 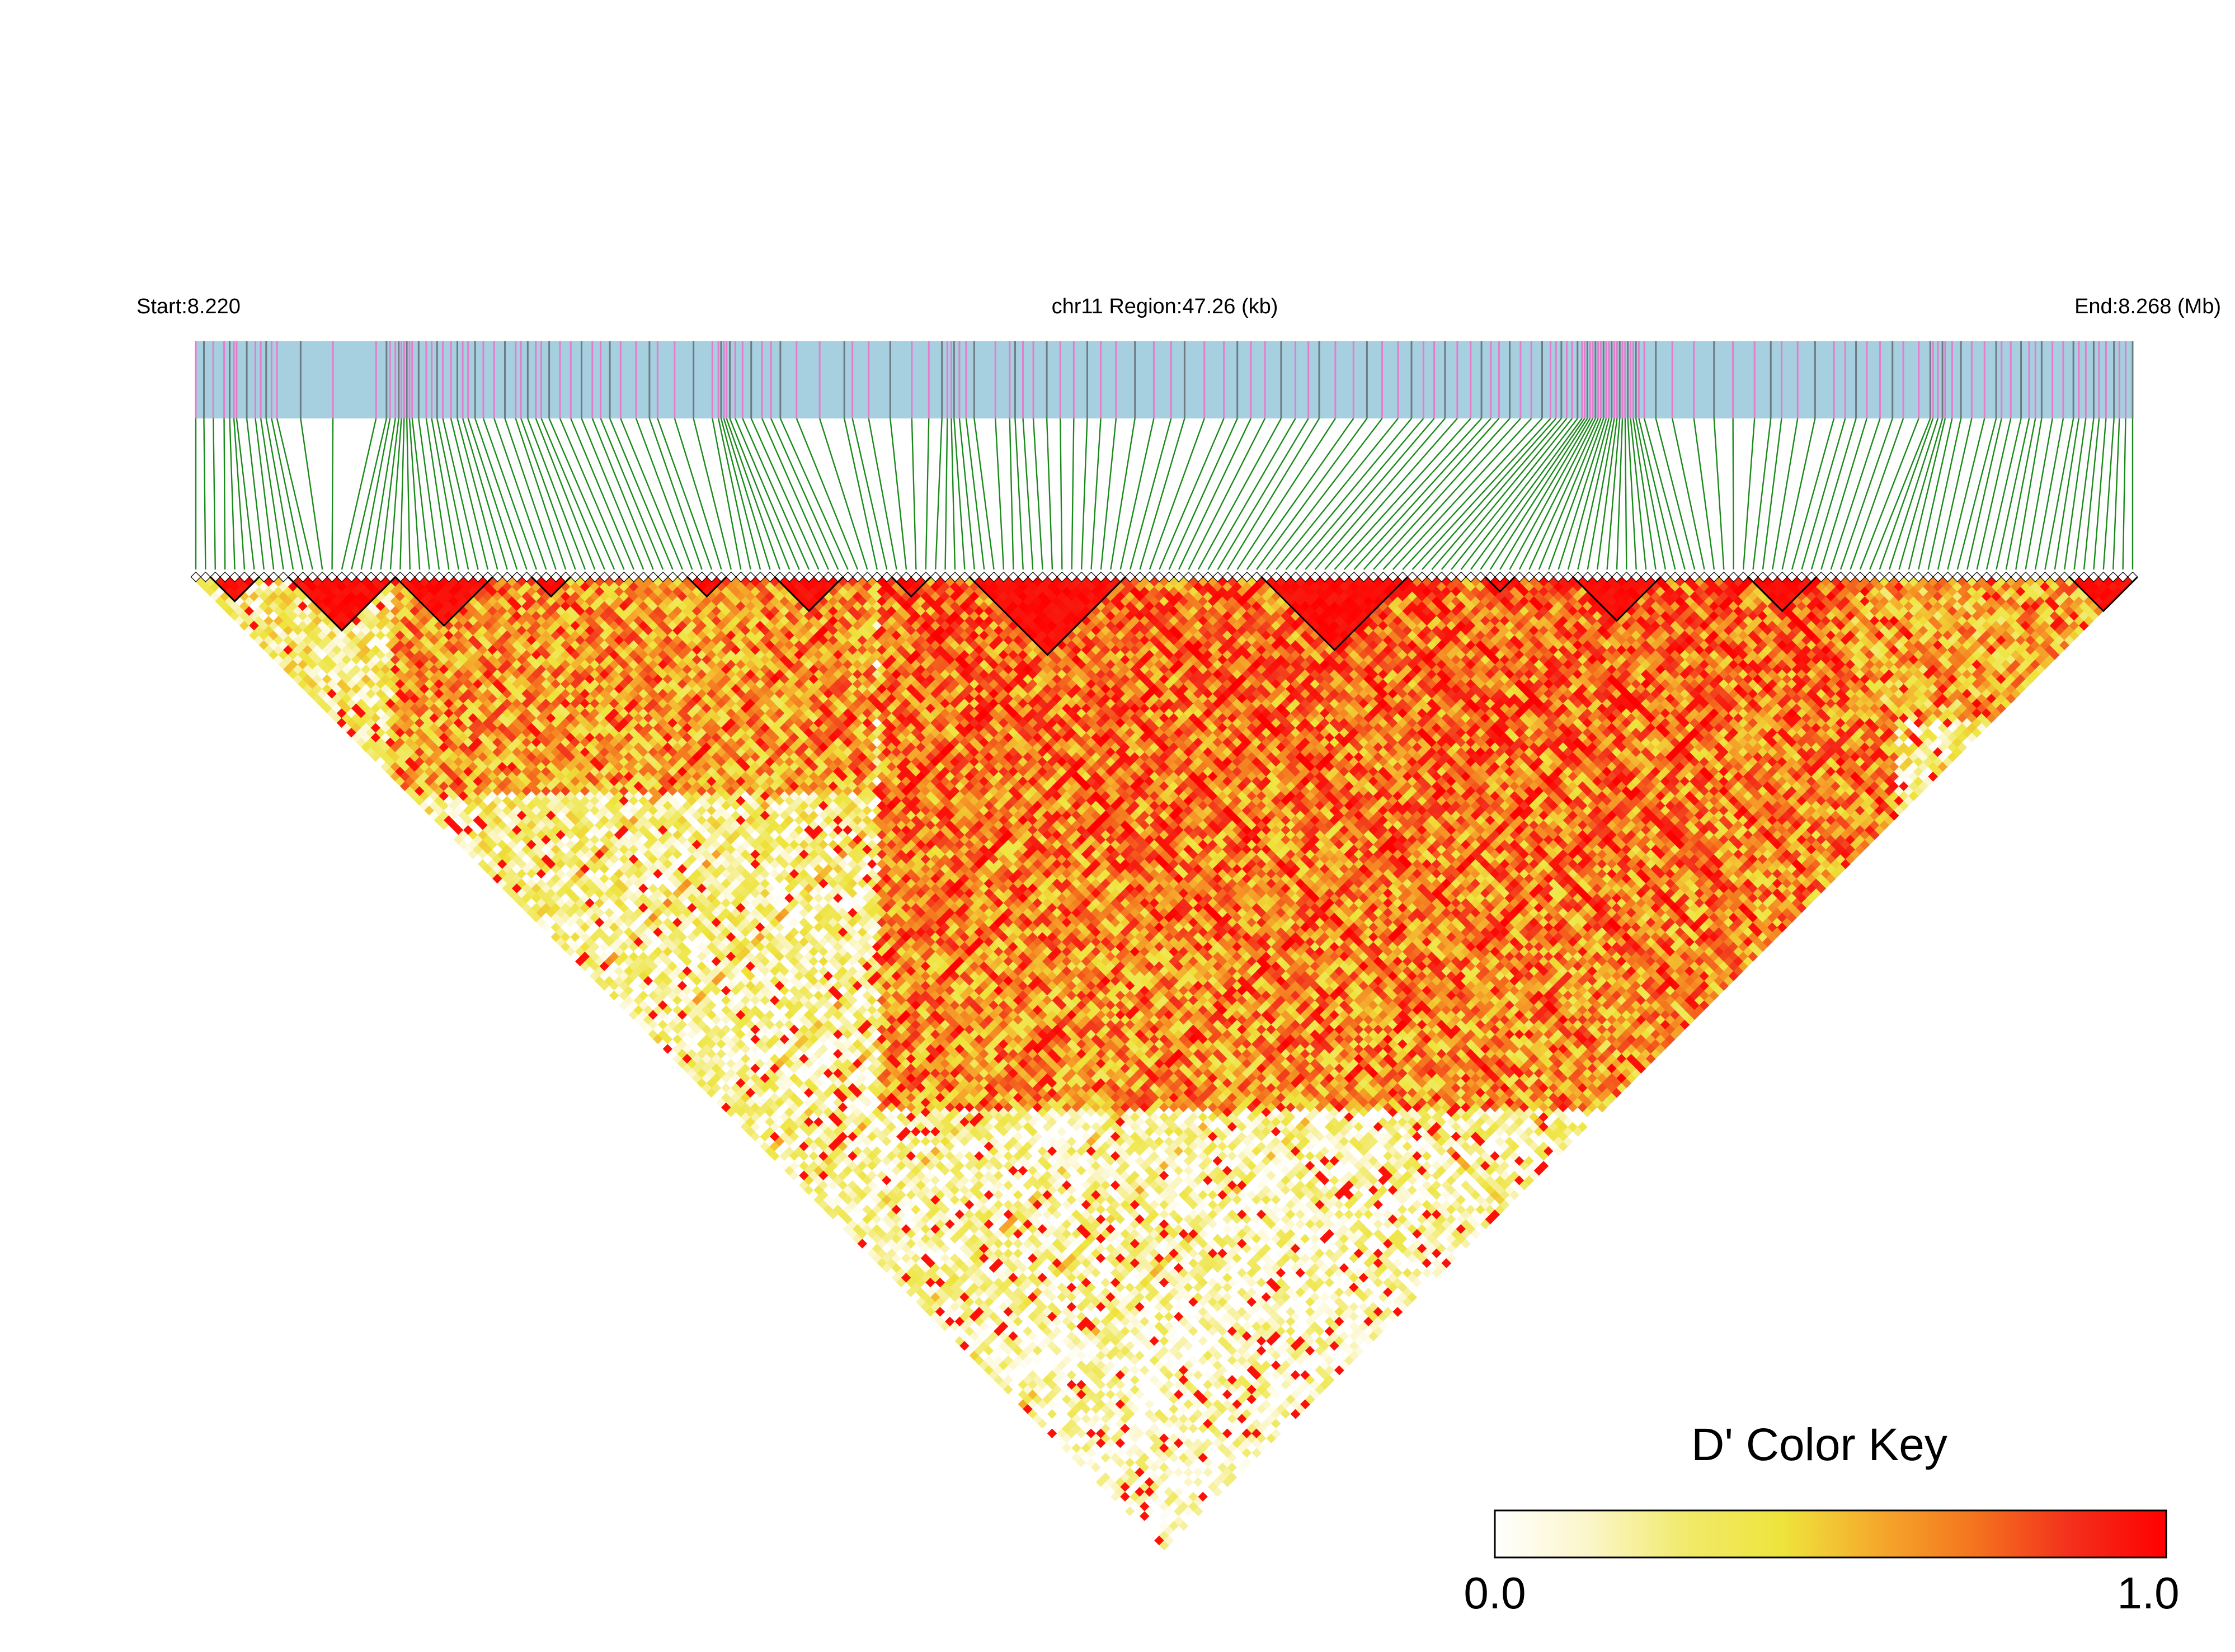 I want to click on snp-markers, so click(x=1164, y=379).